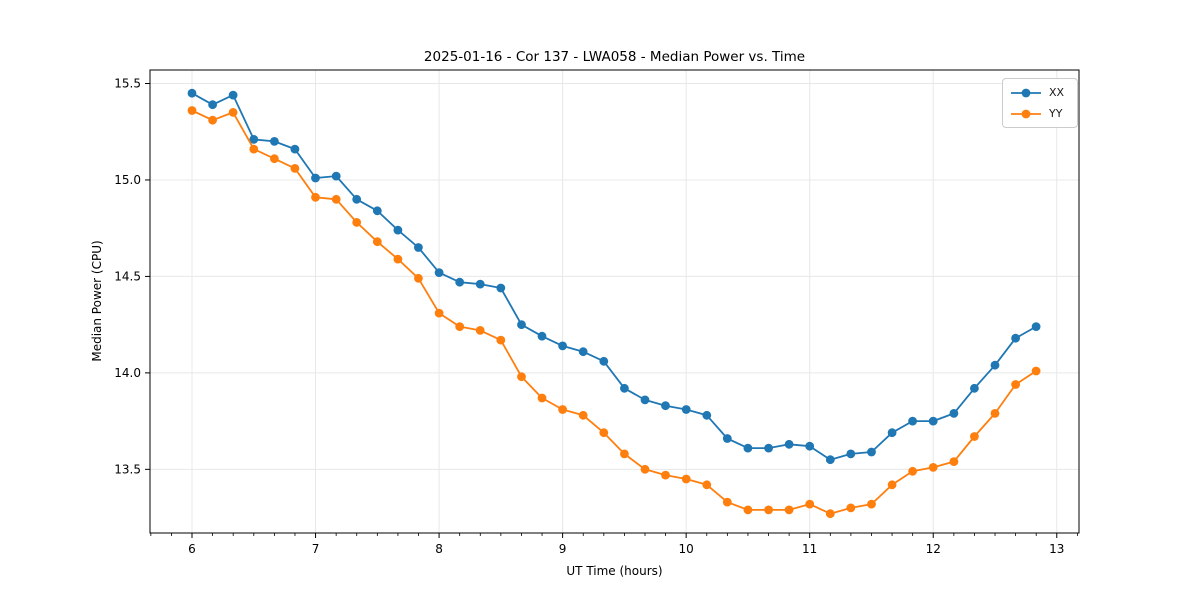 The width and height of the screenshot is (1200, 600). What do you see at coordinates (809, 549) in the screenshot?
I see `x-tick-label: 11` at bounding box center [809, 549].